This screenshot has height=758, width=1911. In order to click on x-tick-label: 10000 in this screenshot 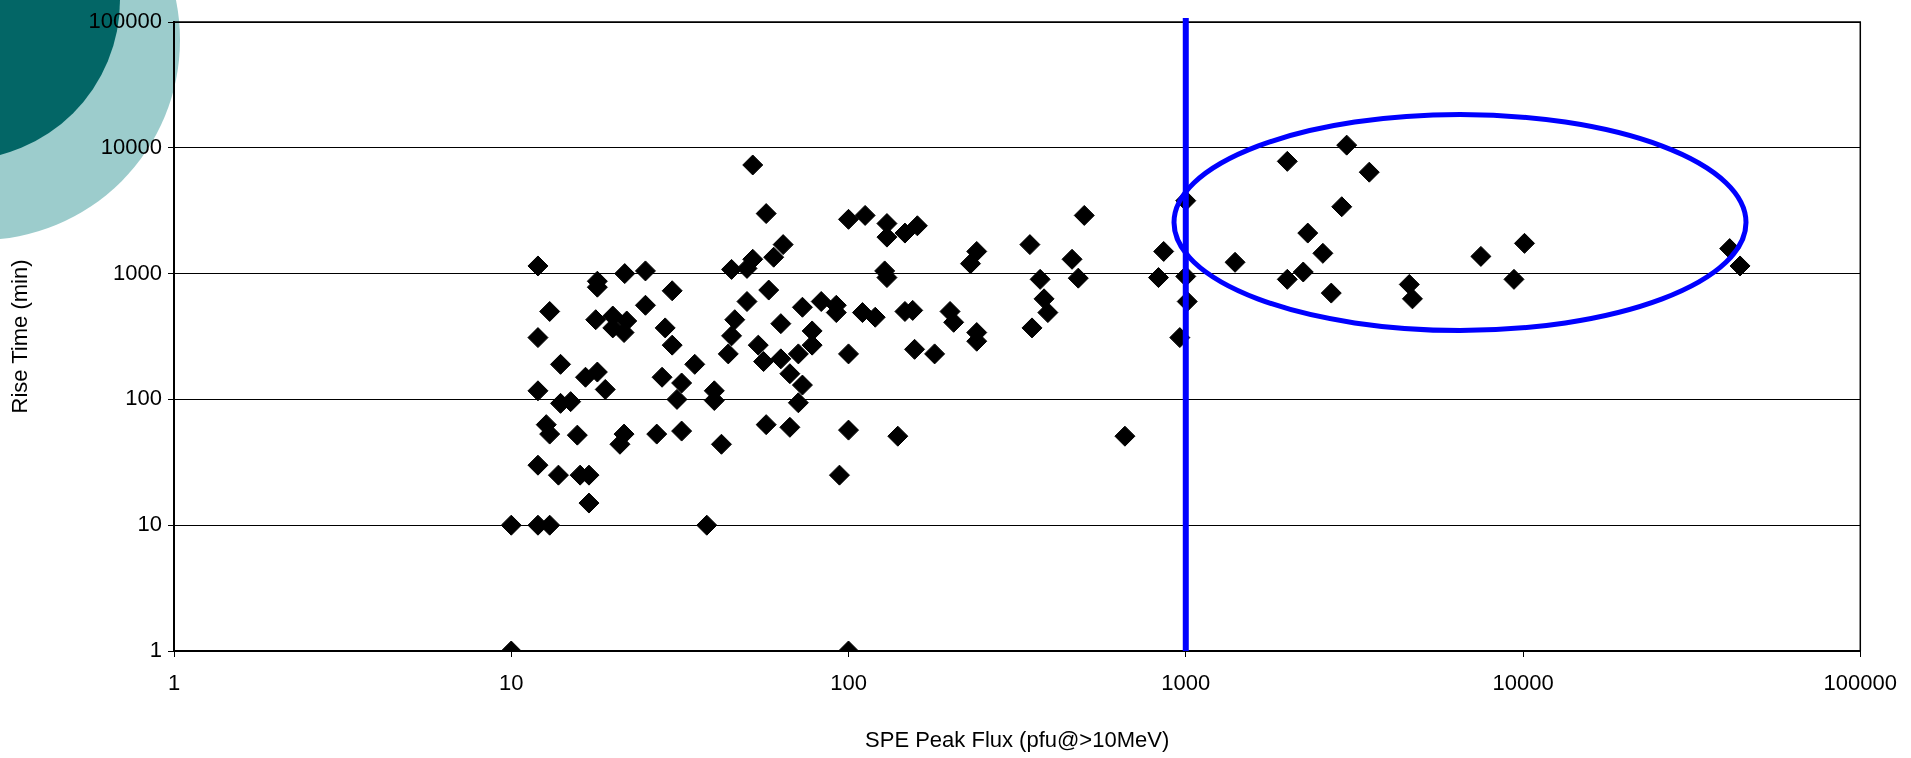, I will do `click(1523, 683)`.